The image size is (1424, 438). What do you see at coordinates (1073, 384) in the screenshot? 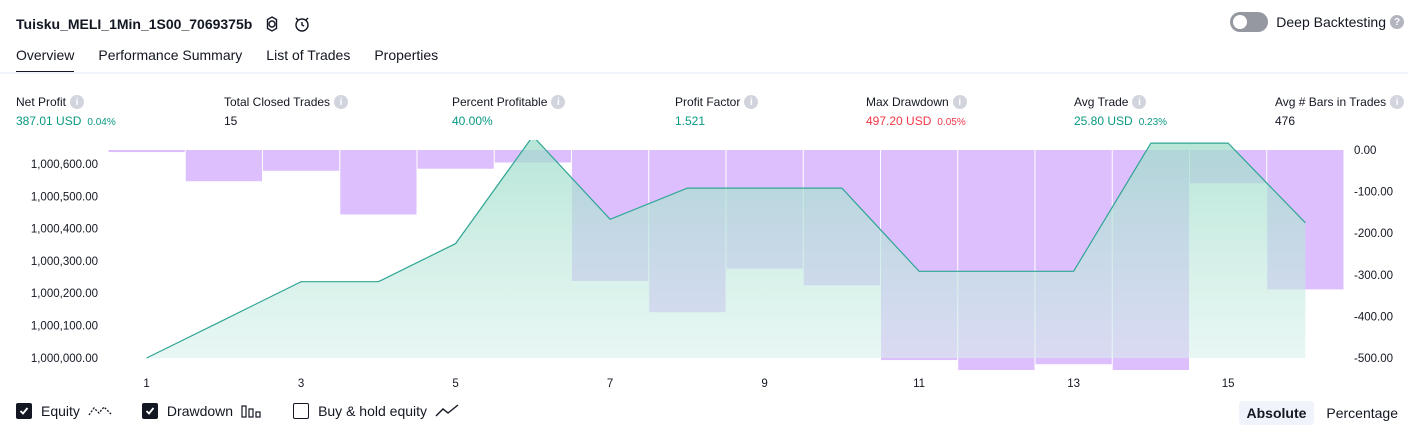
I see `x-tick-label: 13` at bounding box center [1073, 384].